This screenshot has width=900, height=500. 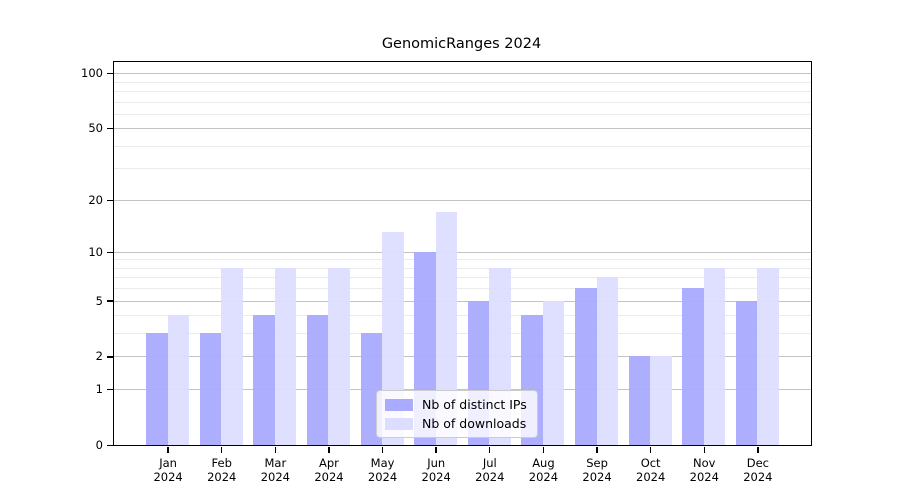 I want to click on y-tick-label-2: 2, so click(x=99, y=356).